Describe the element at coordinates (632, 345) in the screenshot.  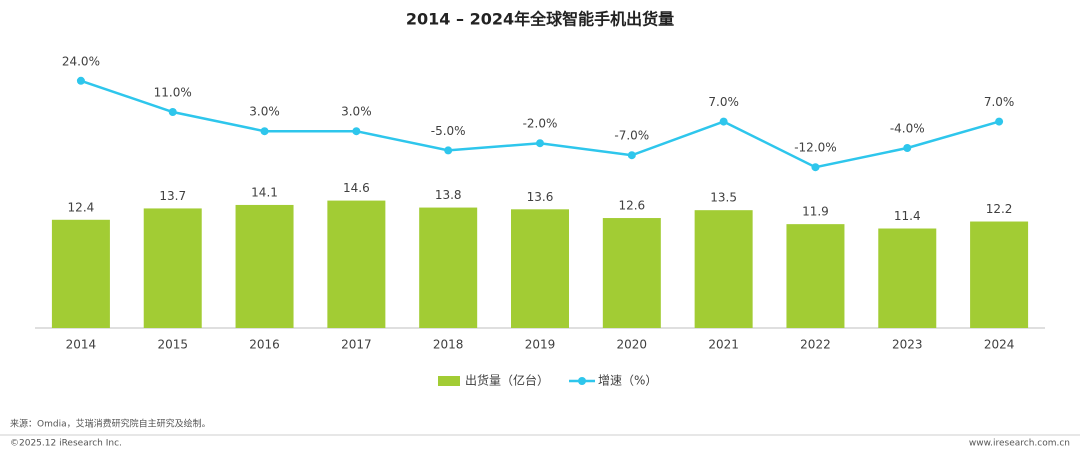
I see `x-tick-label: 2020` at that location.